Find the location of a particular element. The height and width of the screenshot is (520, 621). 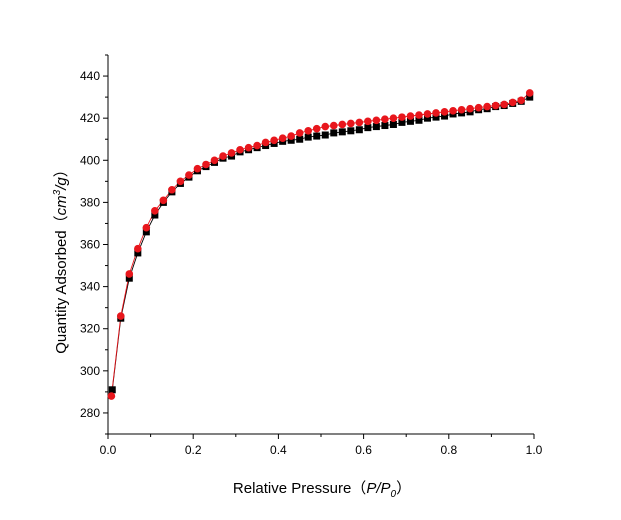

x-tick-label: 1.0 is located at coordinates (534, 450).